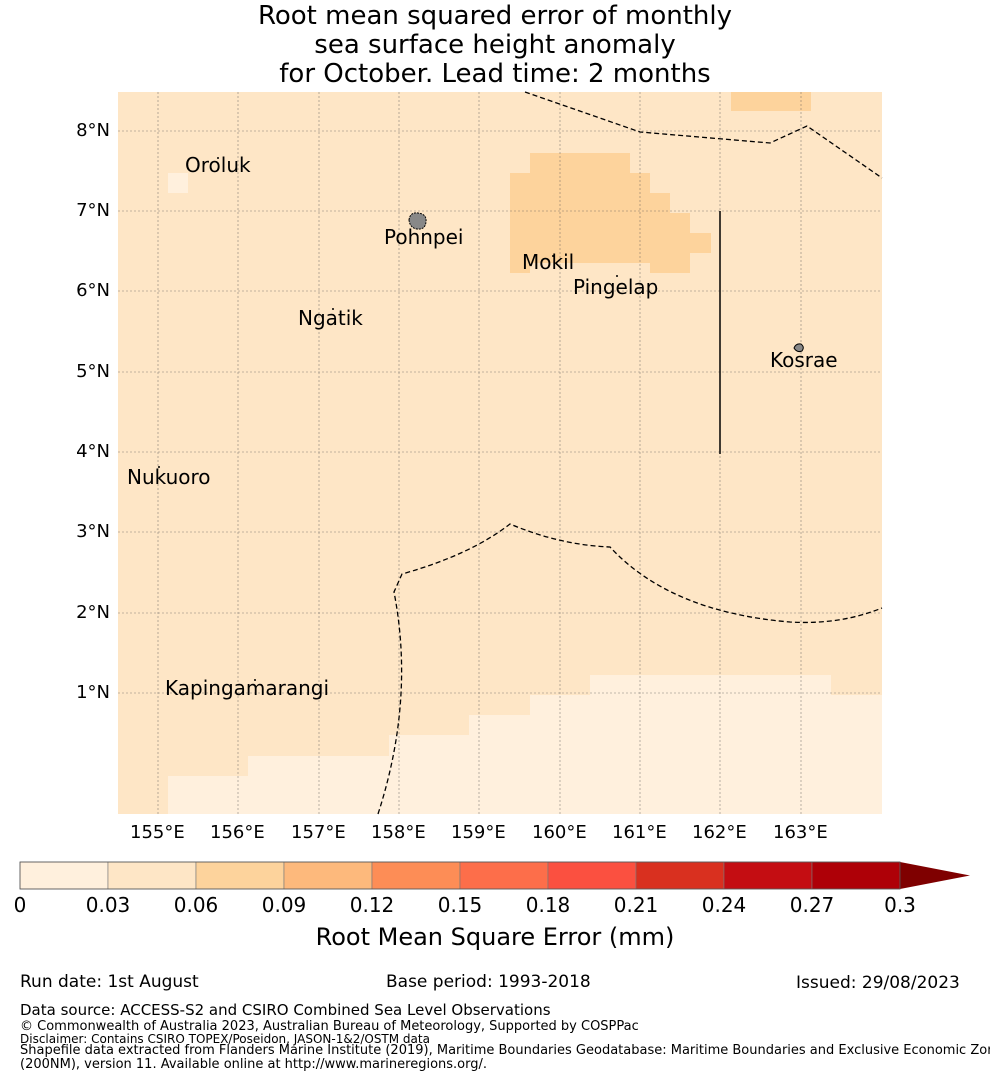  Describe the element at coordinates (812, 905) in the screenshot. I see `colorbar-tick: 0.27` at that location.